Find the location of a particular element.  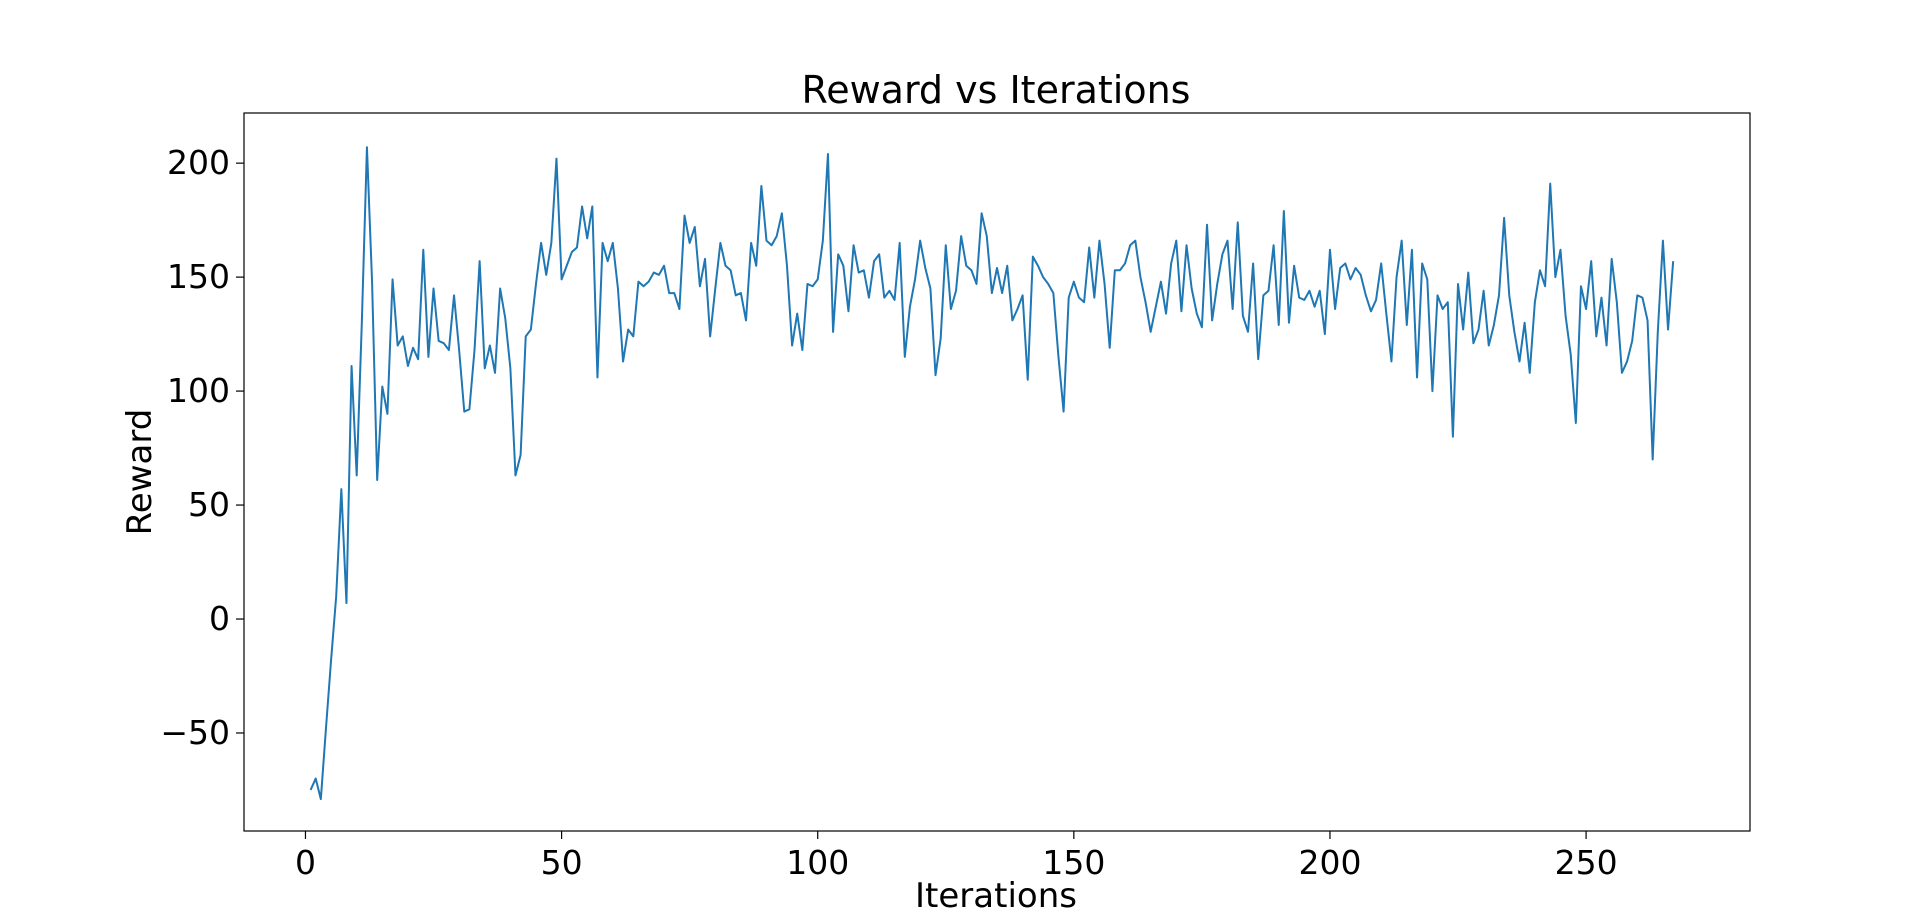

x-tick-label: 150 is located at coordinates (1073, 862).